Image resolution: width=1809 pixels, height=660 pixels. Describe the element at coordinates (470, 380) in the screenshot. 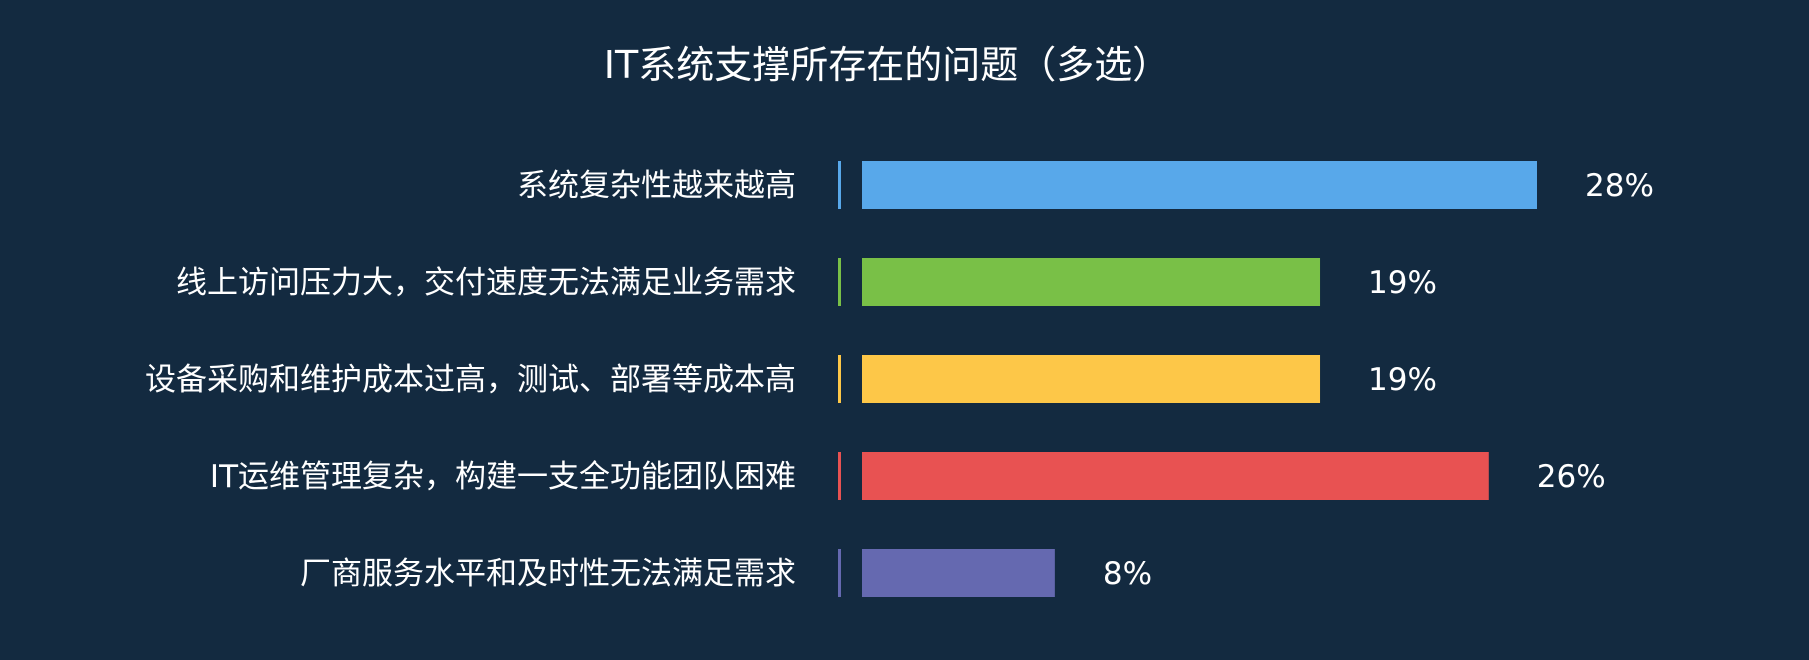

I see `category-label: 设备采购和维护成本过高，测试、部署等成本高` at that location.